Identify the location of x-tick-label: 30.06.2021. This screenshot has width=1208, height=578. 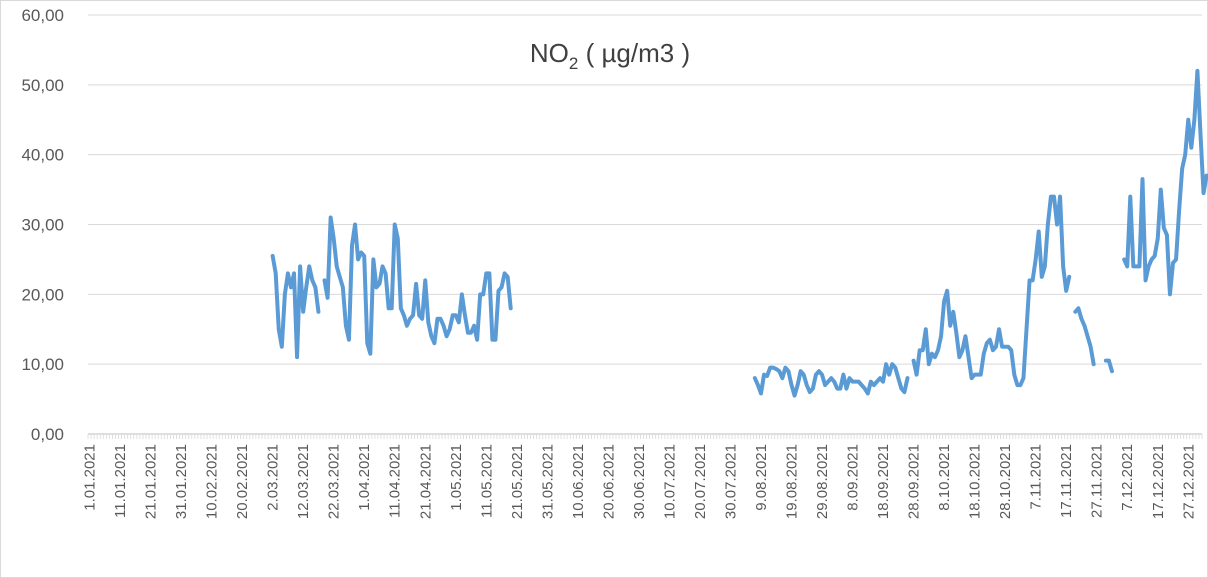
(639, 481).